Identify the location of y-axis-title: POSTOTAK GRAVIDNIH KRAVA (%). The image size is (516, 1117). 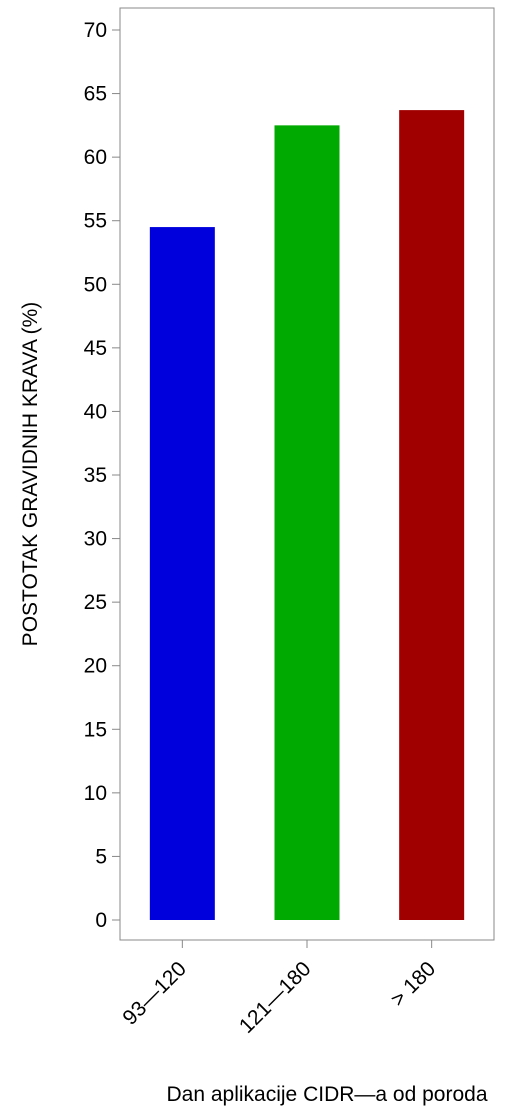
(30, 474).